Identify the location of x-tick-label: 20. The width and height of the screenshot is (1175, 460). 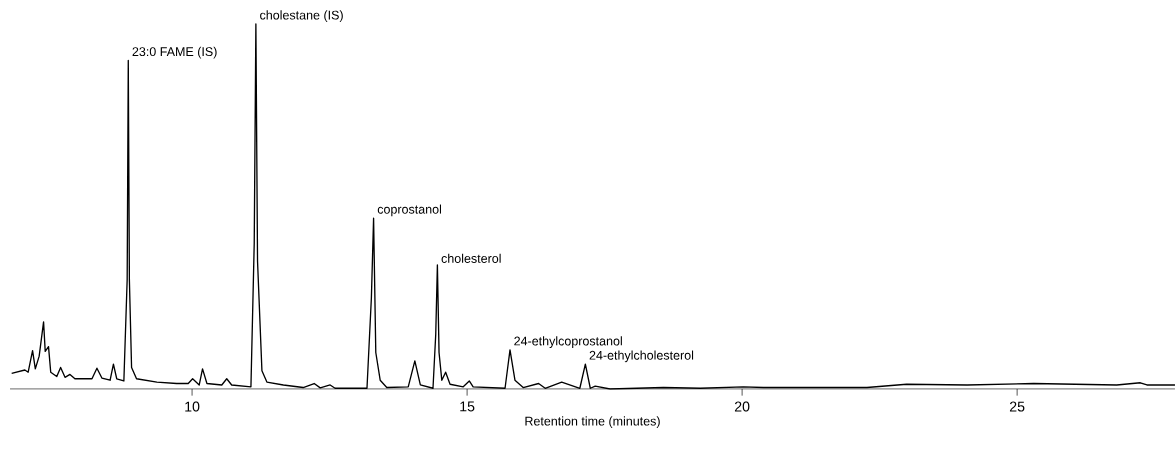
(742, 406).